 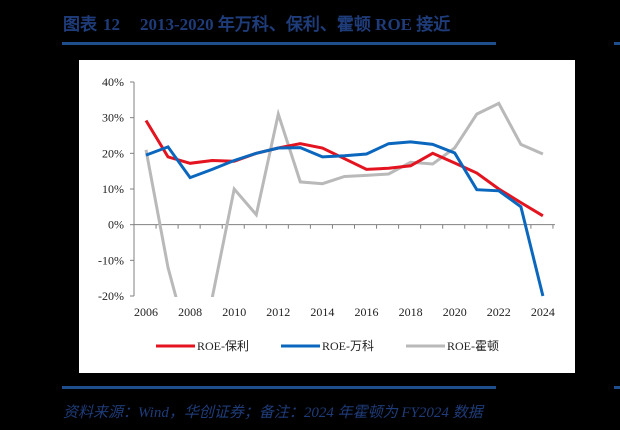 I want to click on x-tick-label: 2016, so click(x=367, y=312).